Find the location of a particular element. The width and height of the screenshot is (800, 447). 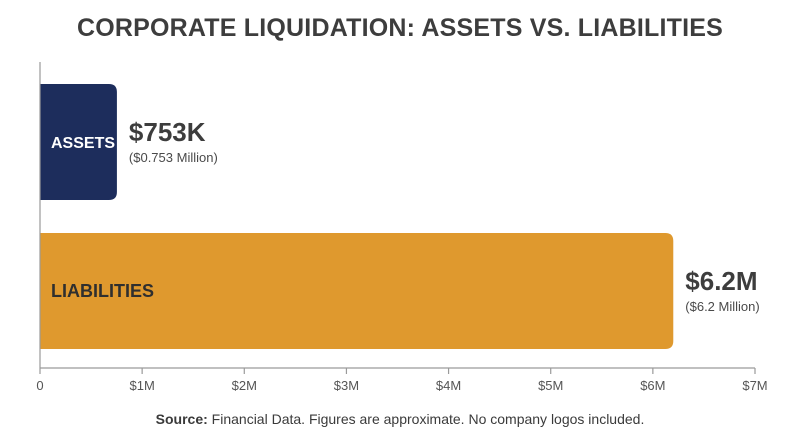

x-tick-label: 0 is located at coordinates (39, 385).